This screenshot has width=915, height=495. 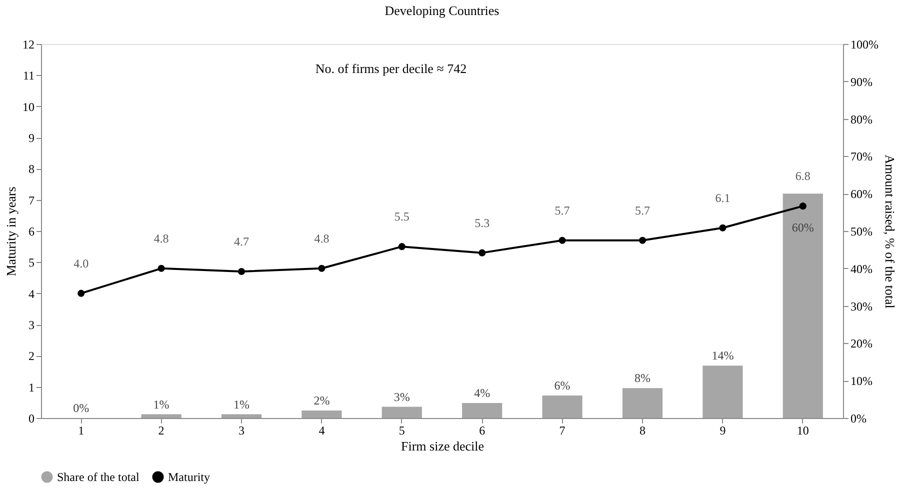 I want to click on y2-tick-label: 30%, so click(x=861, y=306).